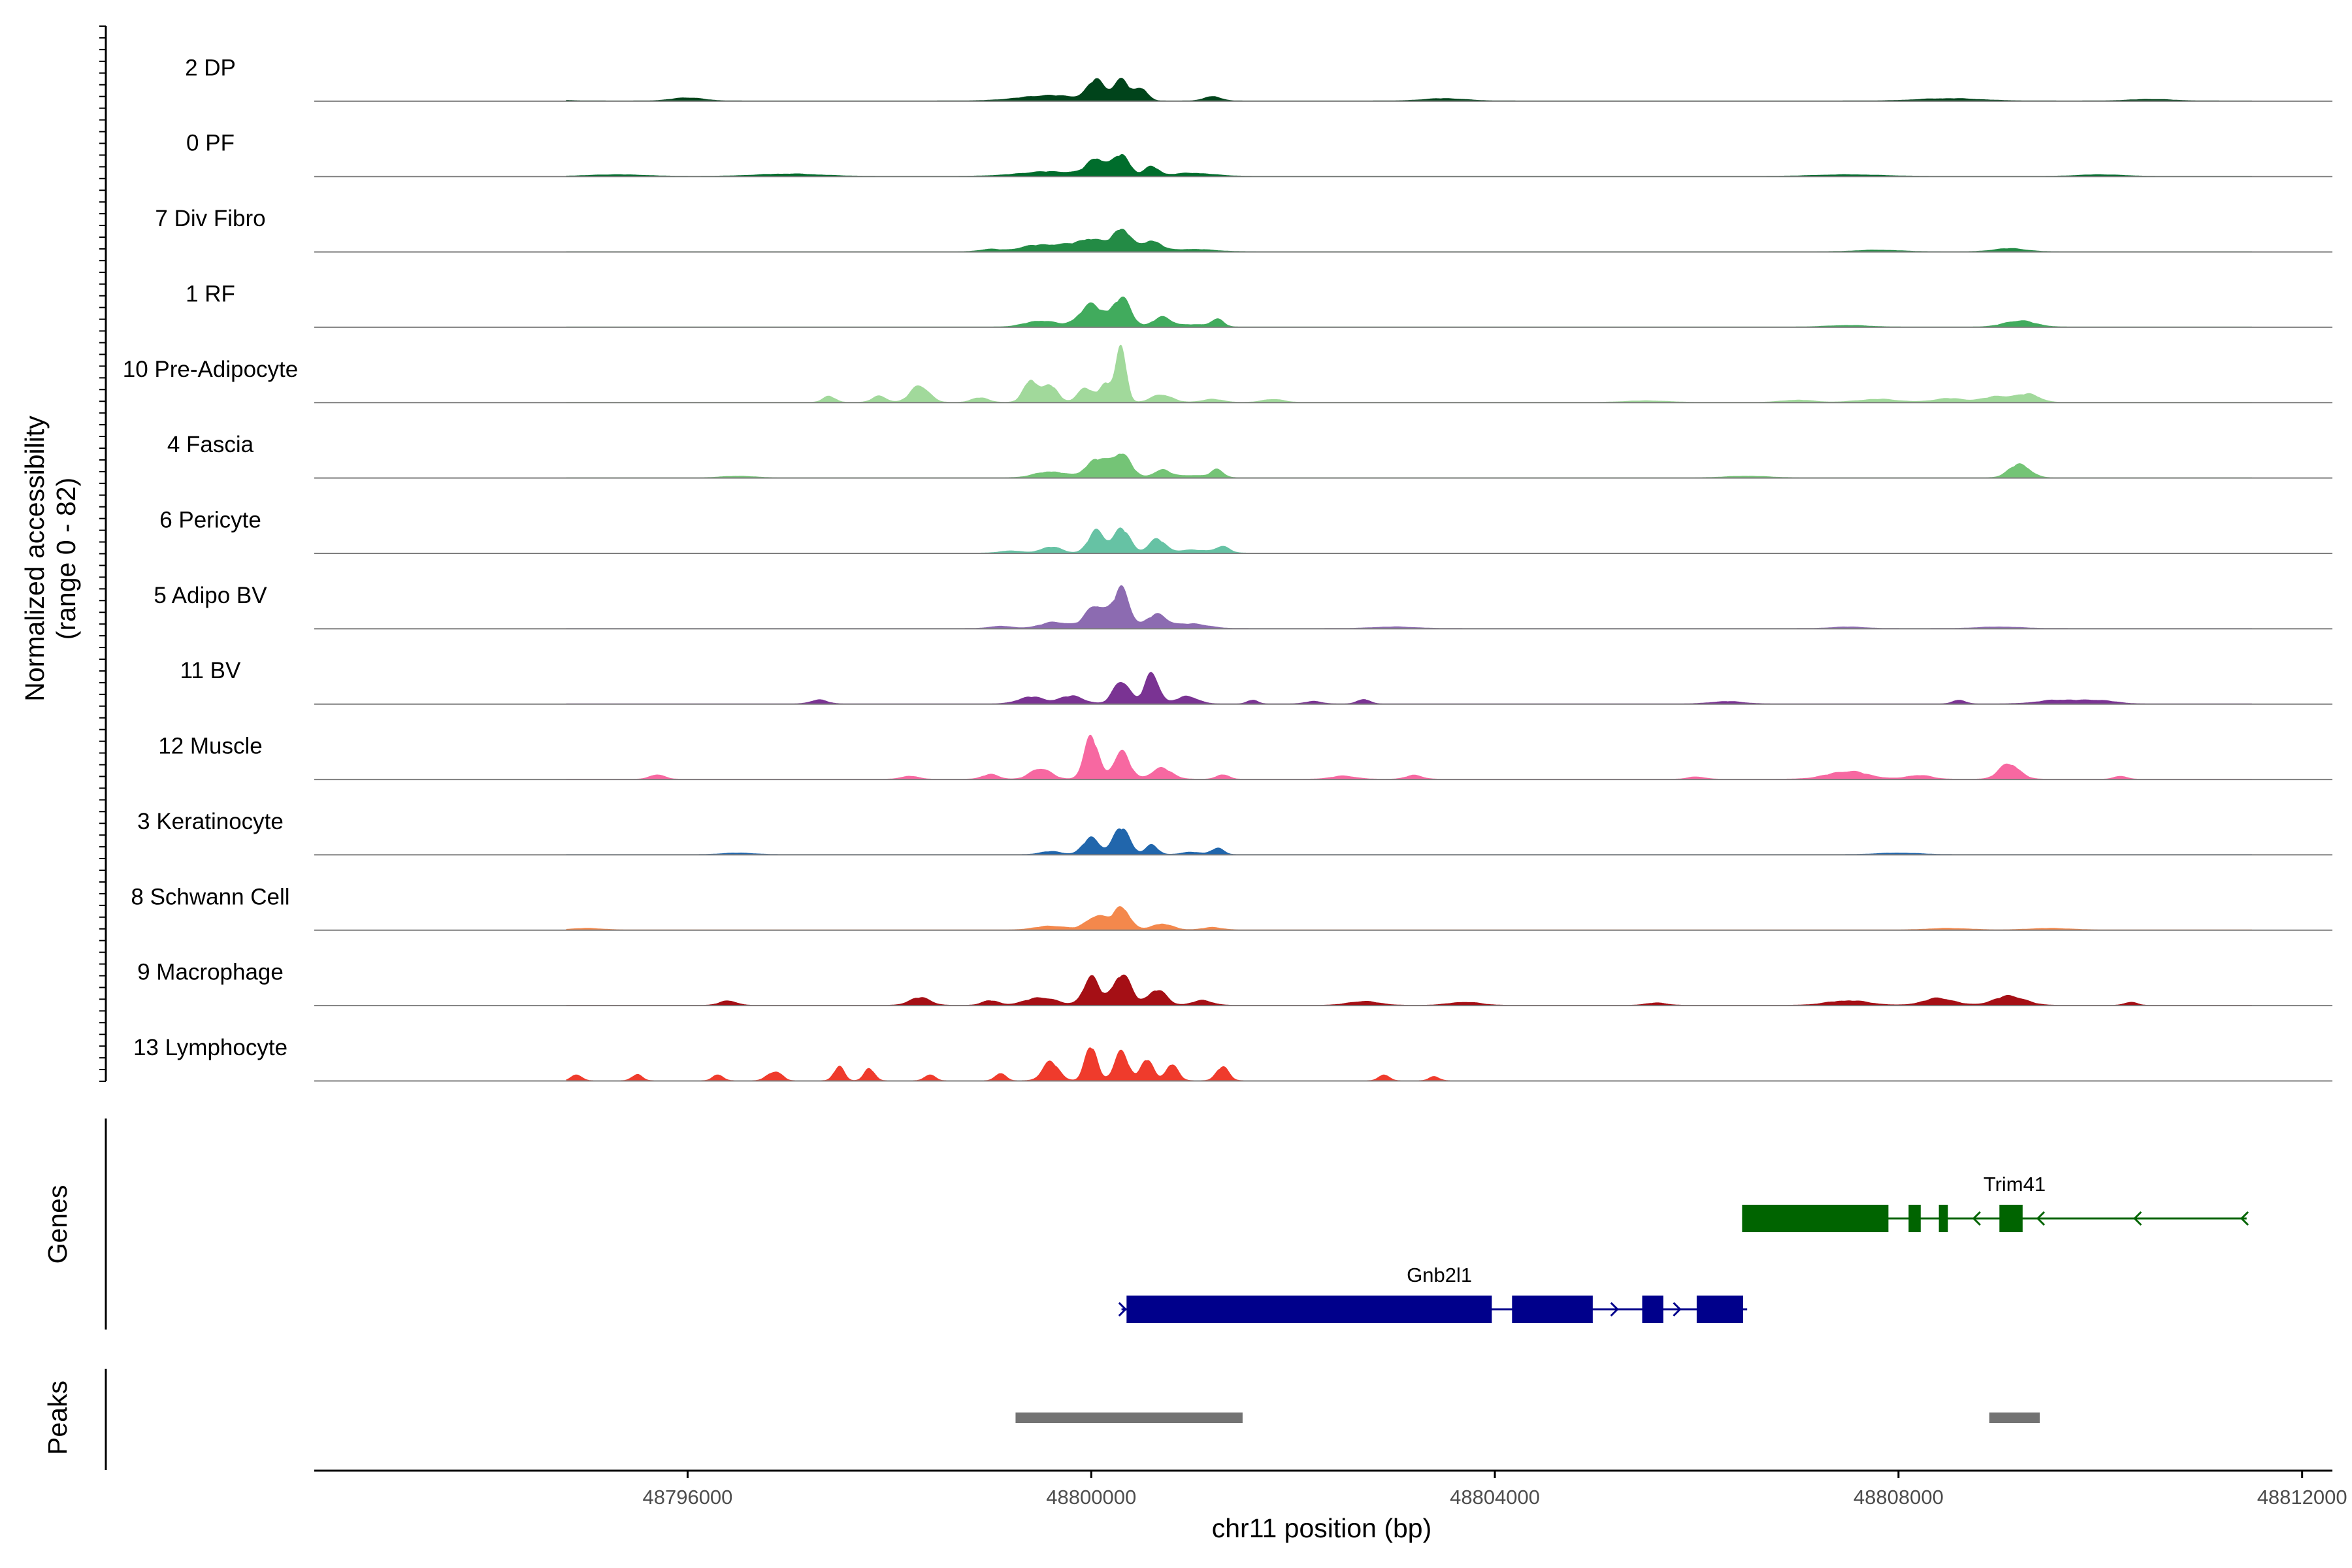  Describe the element at coordinates (210, 218) in the screenshot. I see `track-label: 7 Div Fibro` at that location.